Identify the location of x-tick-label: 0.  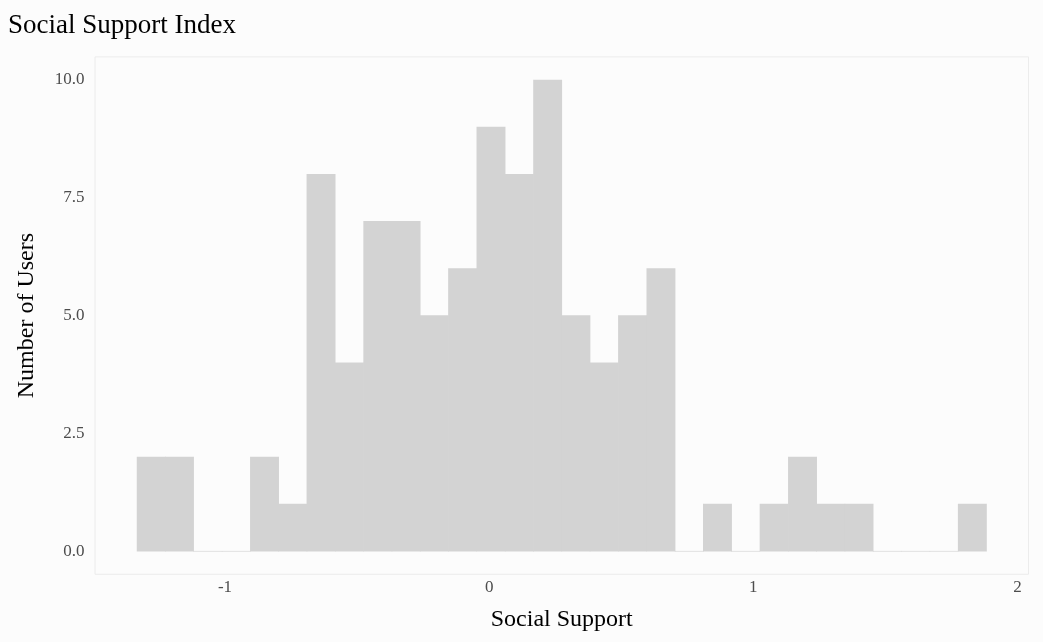
(489, 587).